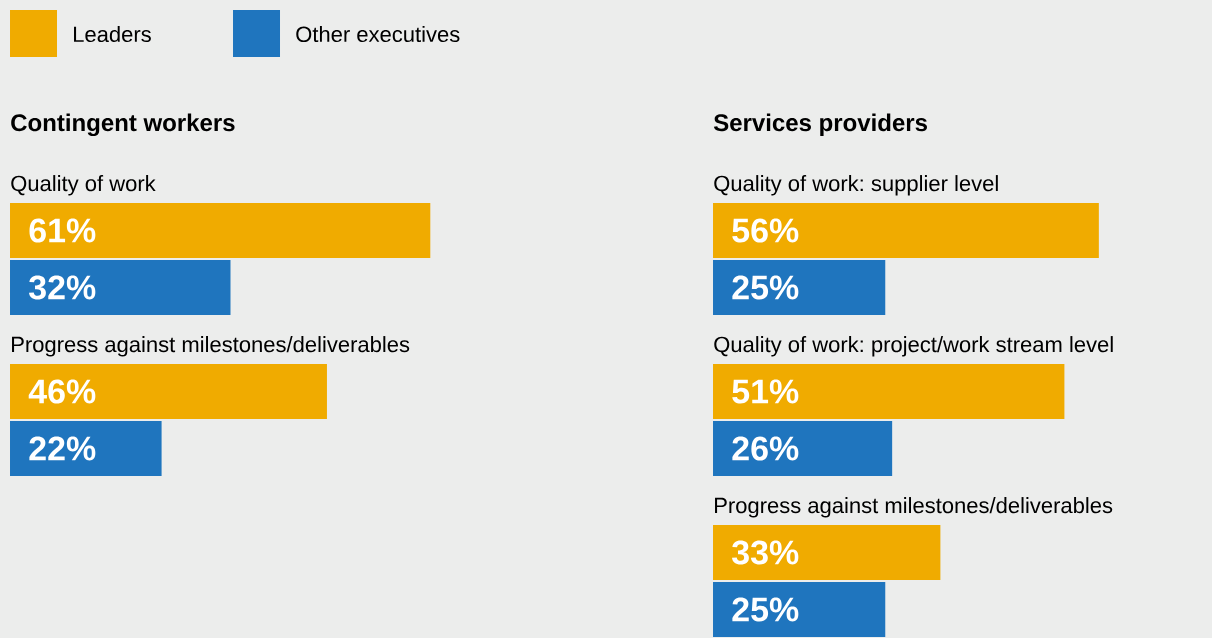 The width and height of the screenshot is (1212, 638). Describe the element at coordinates (62, 287) in the screenshot. I see `data-label: 32%` at that location.